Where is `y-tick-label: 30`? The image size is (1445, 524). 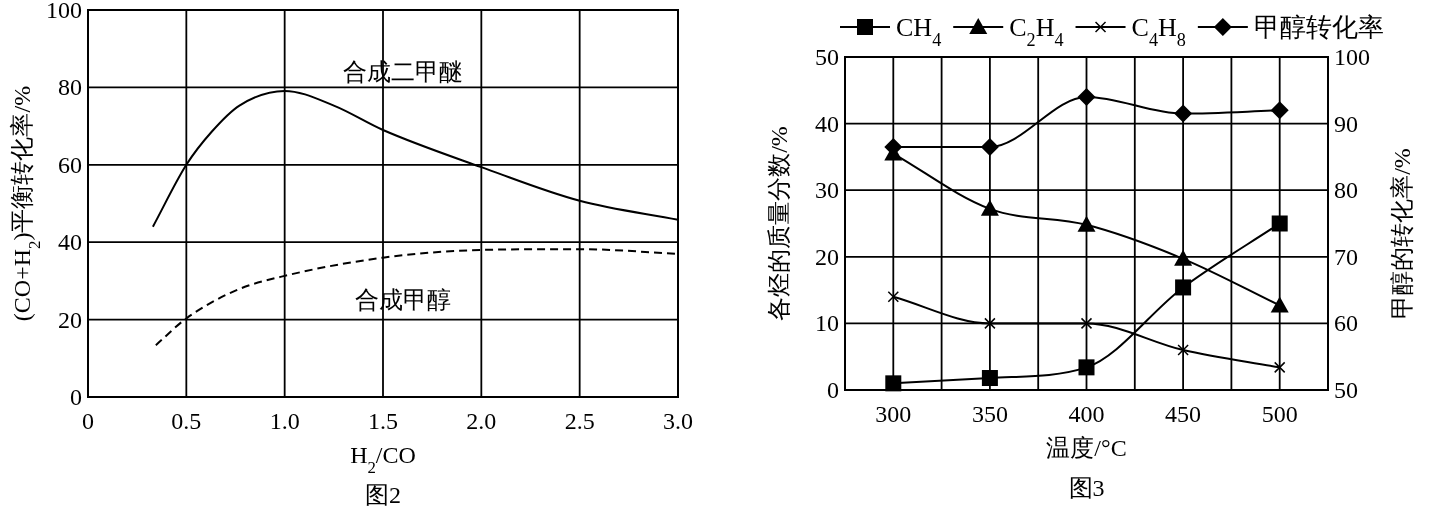 y-tick-label: 30 is located at coordinates (827, 190).